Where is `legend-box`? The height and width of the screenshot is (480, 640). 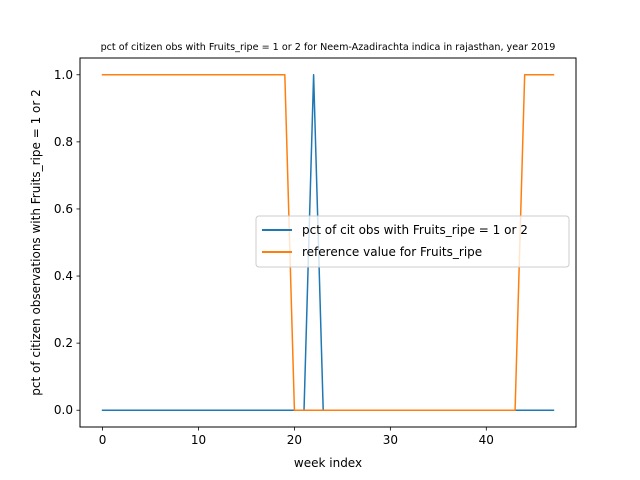
legend-box is located at coordinates (412, 241).